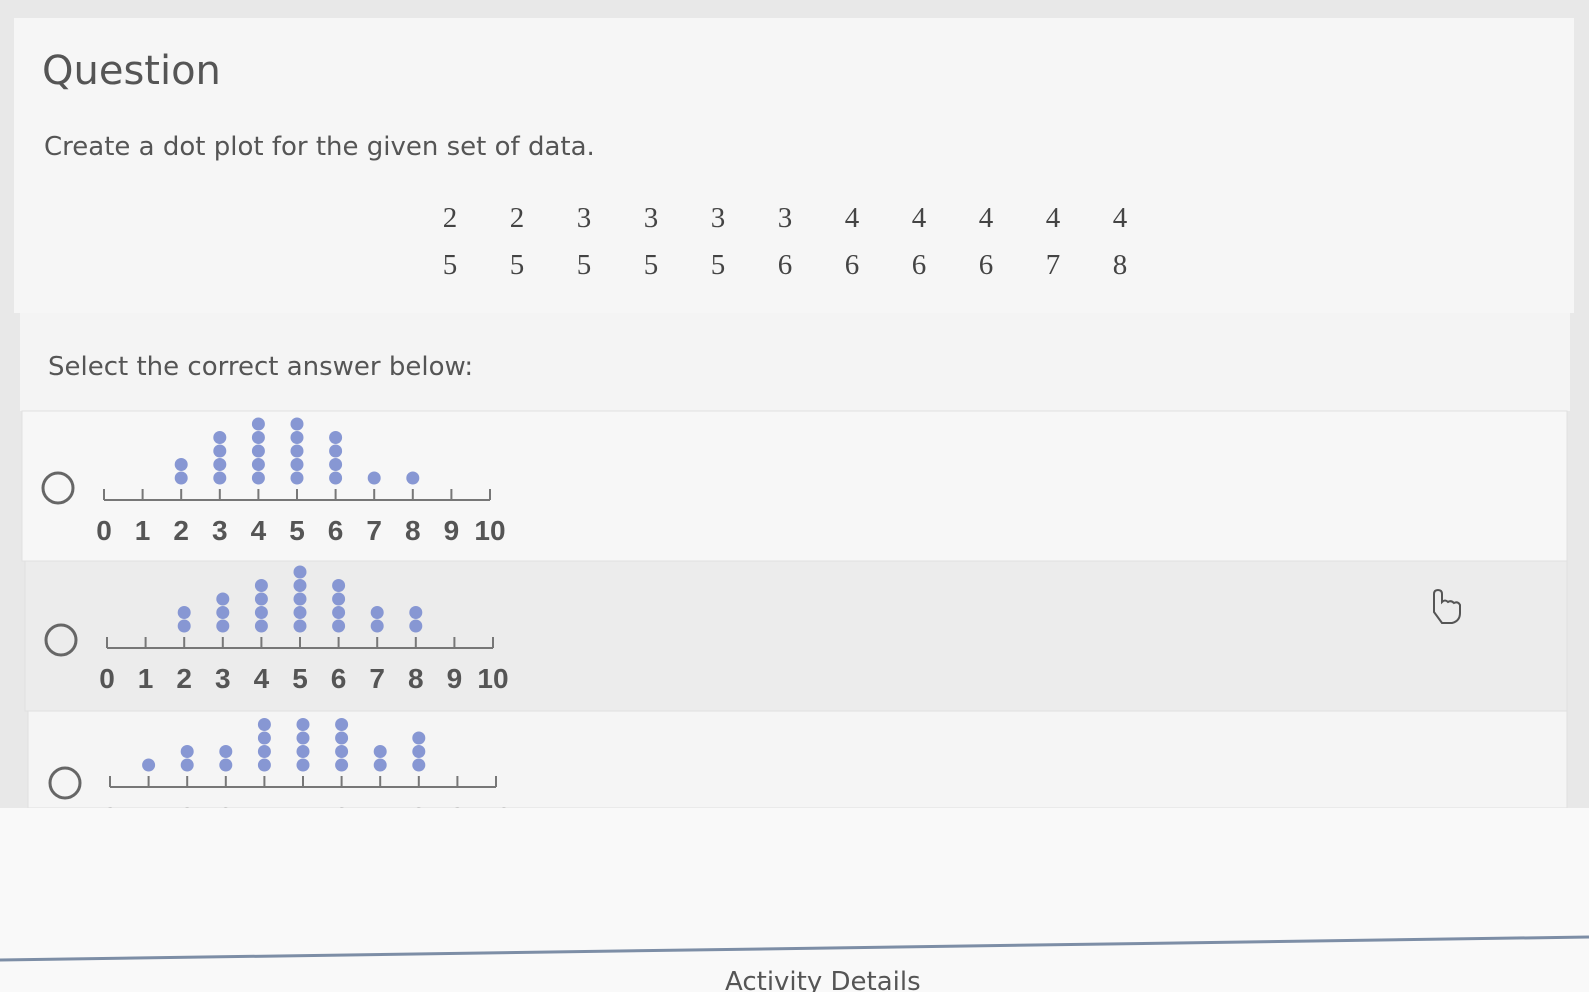  What do you see at coordinates (1447, 606) in the screenshot?
I see `cursor` at bounding box center [1447, 606].